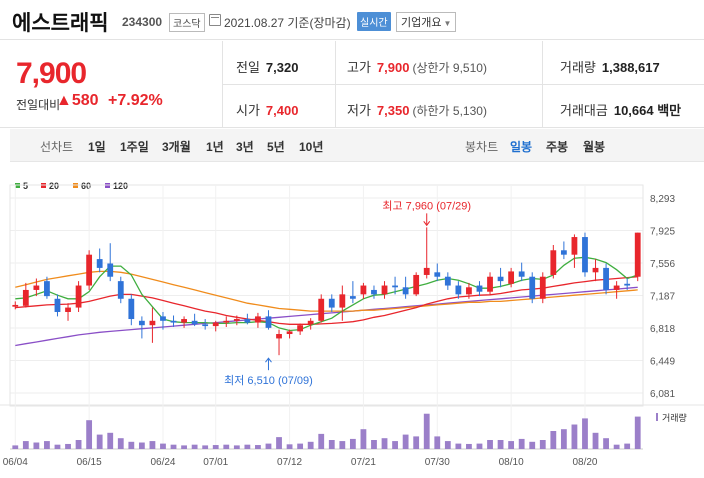  Describe the element at coordinates (120, 186) in the screenshot. I see `legend-label-120: 120` at that location.